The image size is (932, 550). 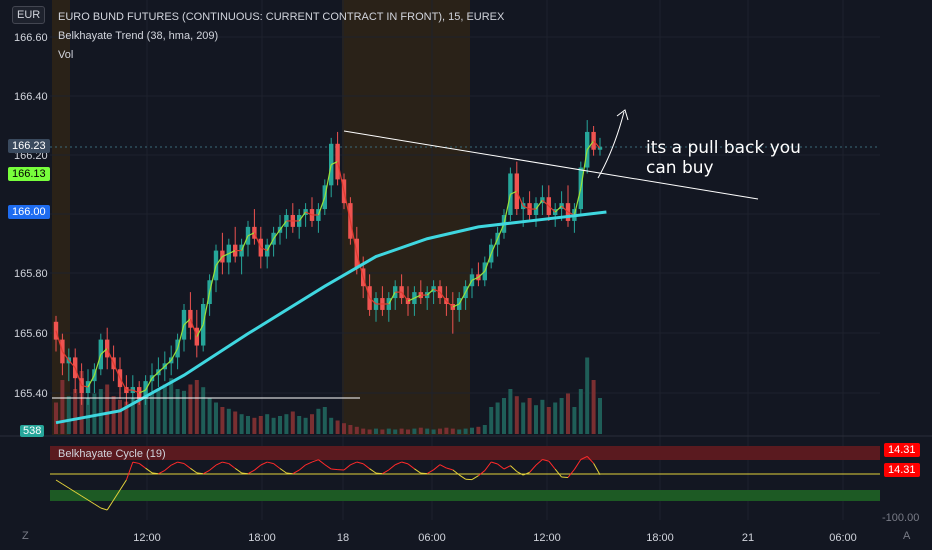 I want to click on timezone-toggle: Z, so click(x=25, y=536).